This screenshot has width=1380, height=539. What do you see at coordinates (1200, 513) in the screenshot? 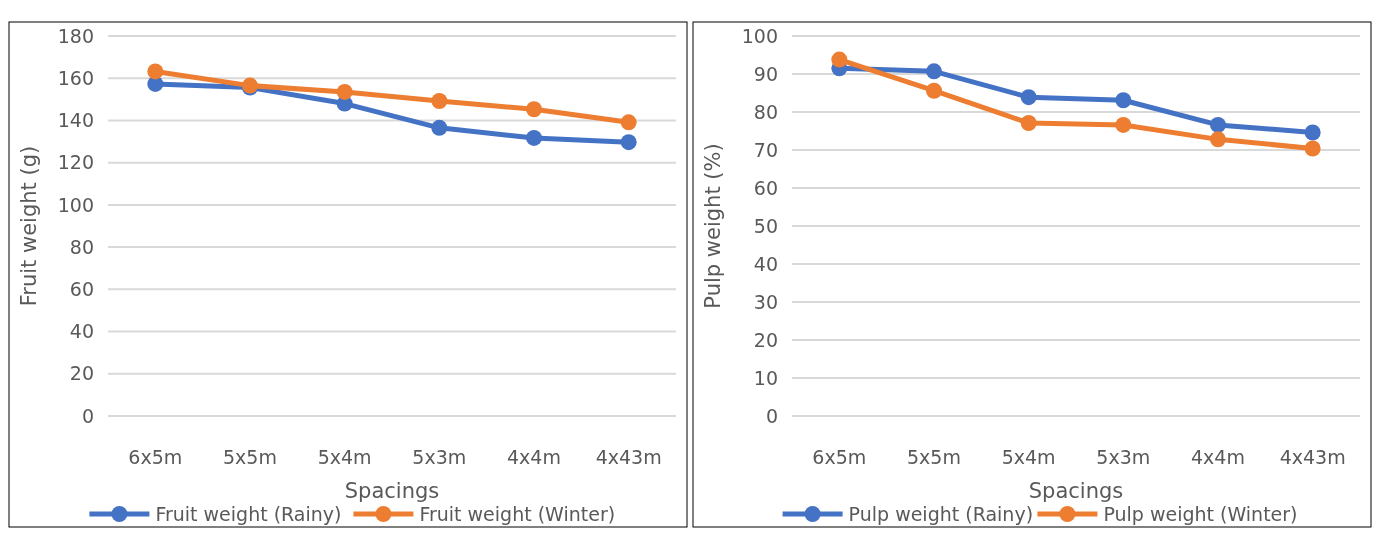
I see `legend-label: Pulp weight (Winter)` at bounding box center [1200, 513].